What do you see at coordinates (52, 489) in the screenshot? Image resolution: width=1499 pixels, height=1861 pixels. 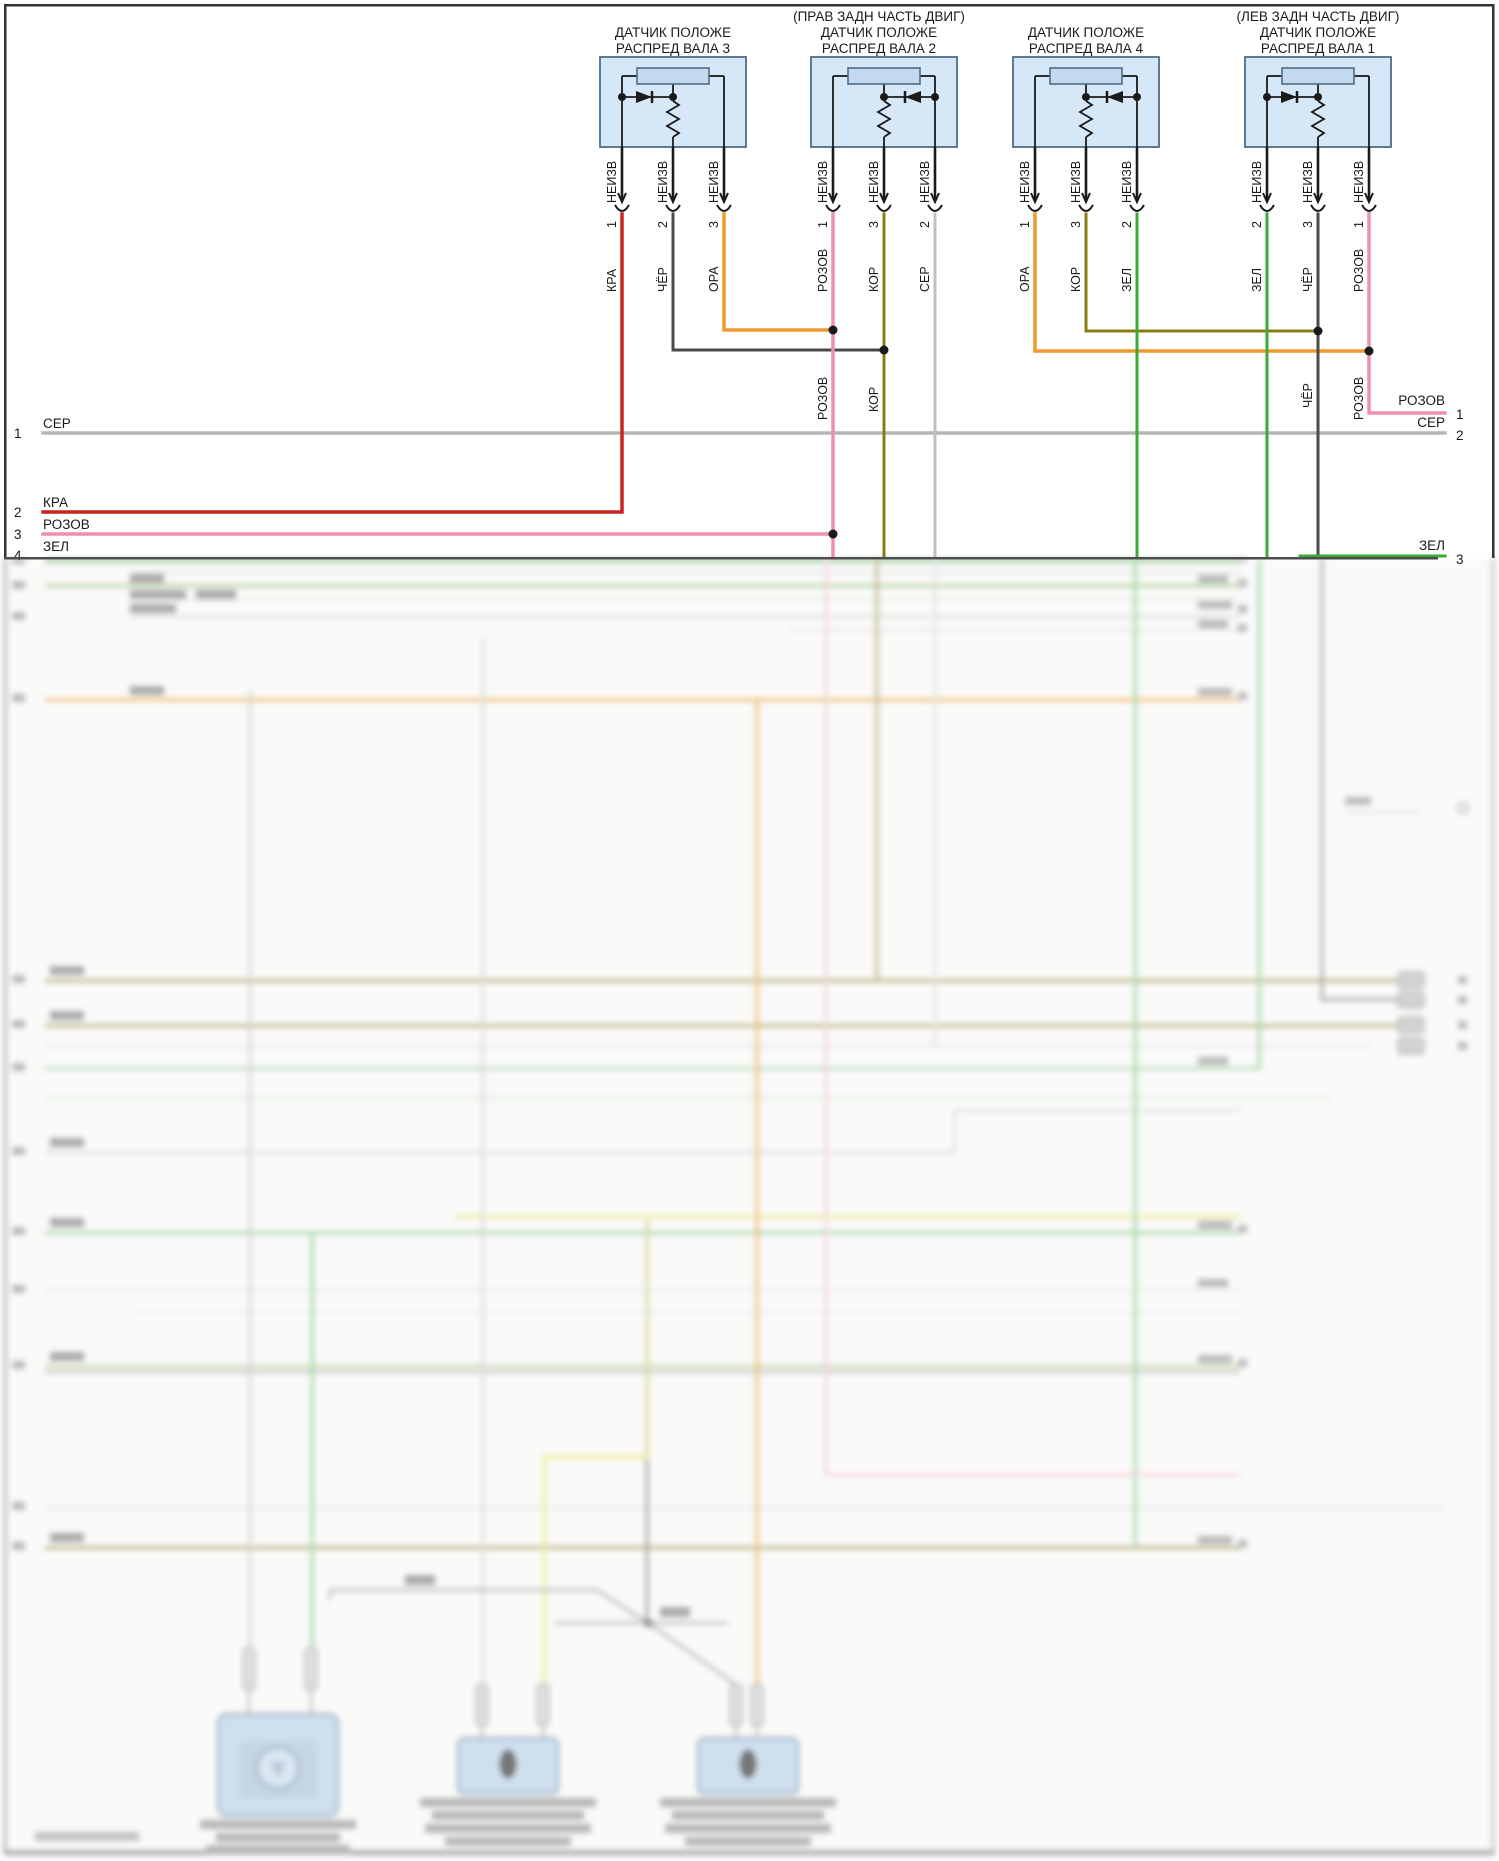 I see `left-terminals: 1 СЕР 2 КРА 3 РОЗОВ 4 ЗЕЛ` at bounding box center [52, 489].